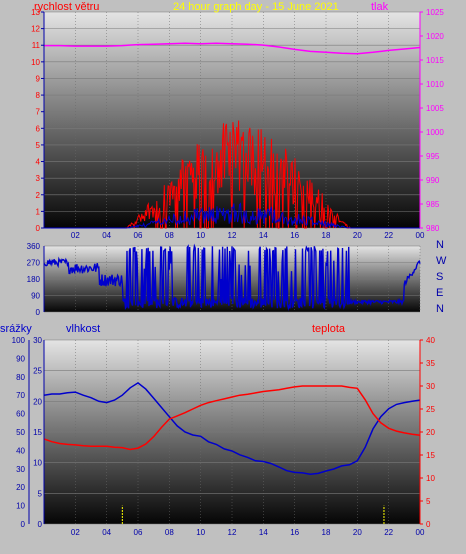 This screenshot has height=554, width=466. Describe the element at coordinates (20, 469) in the screenshot. I see `rain-tick-label: 30` at that location.